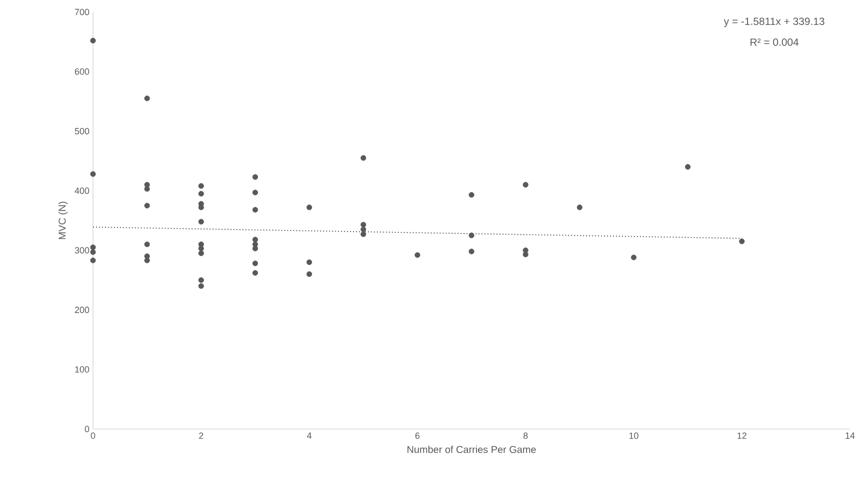  I want to click on y-tick-label: 500, so click(82, 131).